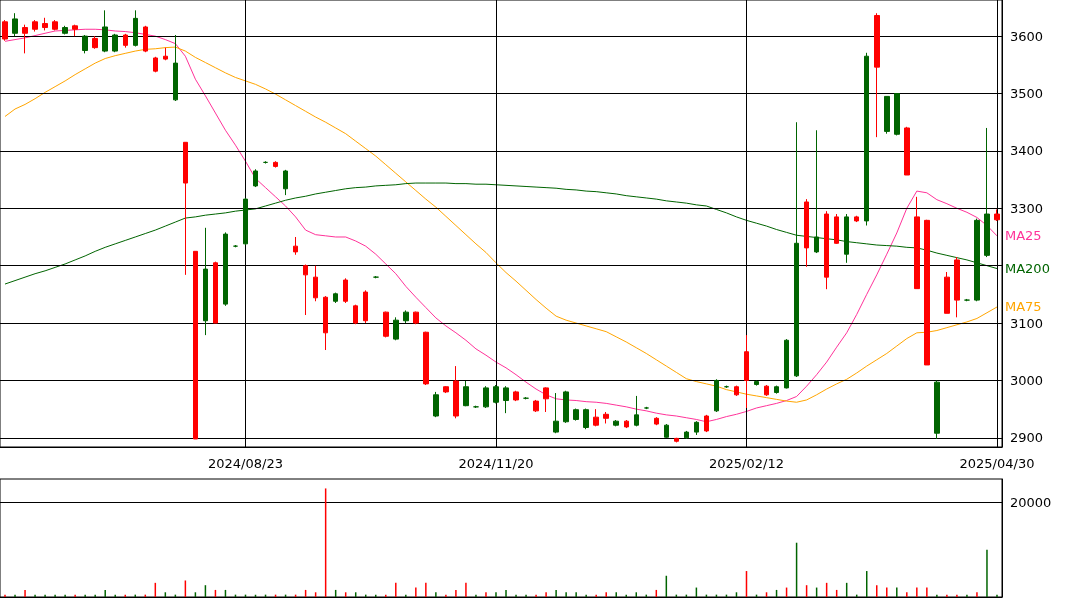 The image size is (1065, 600). I want to click on series-label: MA200, so click(1027, 269).